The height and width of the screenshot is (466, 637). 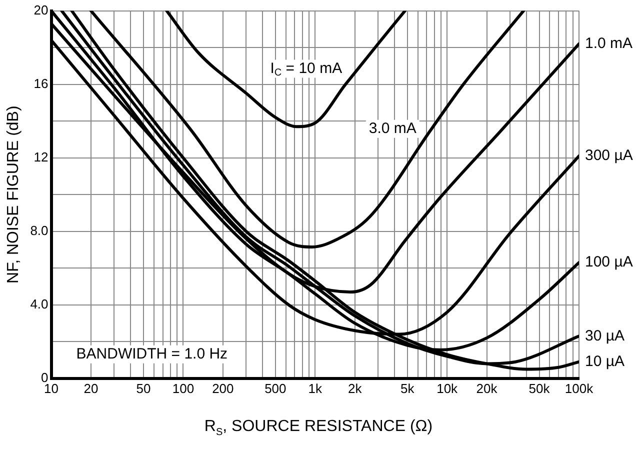 What do you see at coordinates (91, 388) in the screenshot?
I see `x-tick-label: 20` at bounding box center [91, 388].